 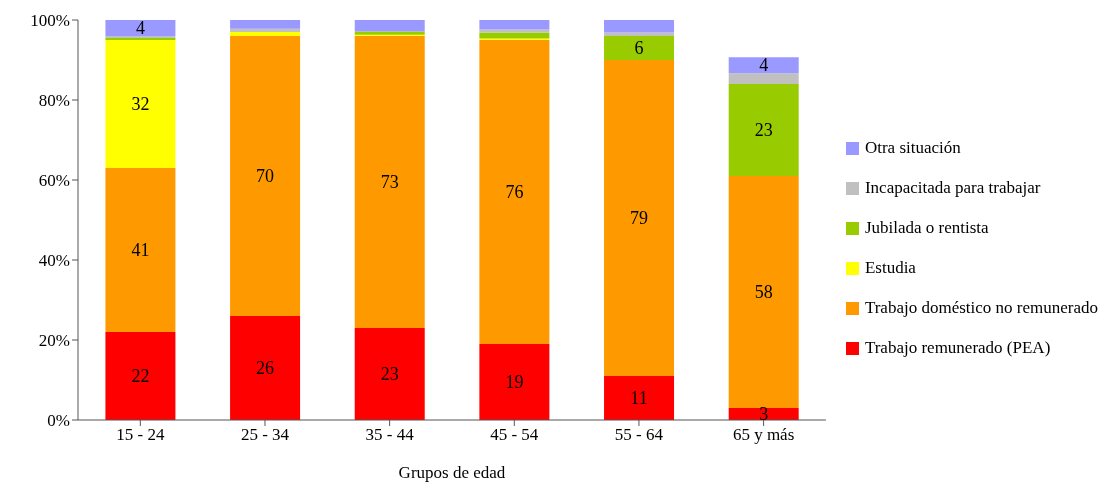 I want to click on data-label: 22, so click(x=140, y=376).